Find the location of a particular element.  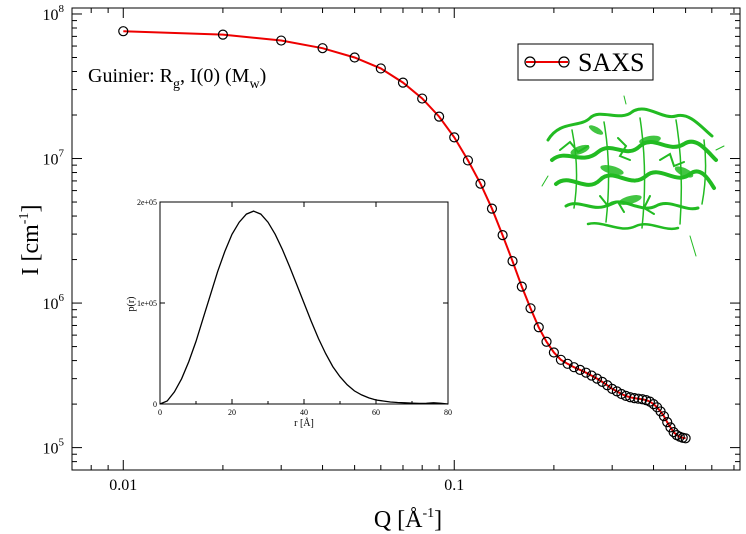

x-axis-title: Q [Å-1] is located at coordinates (408, 519).